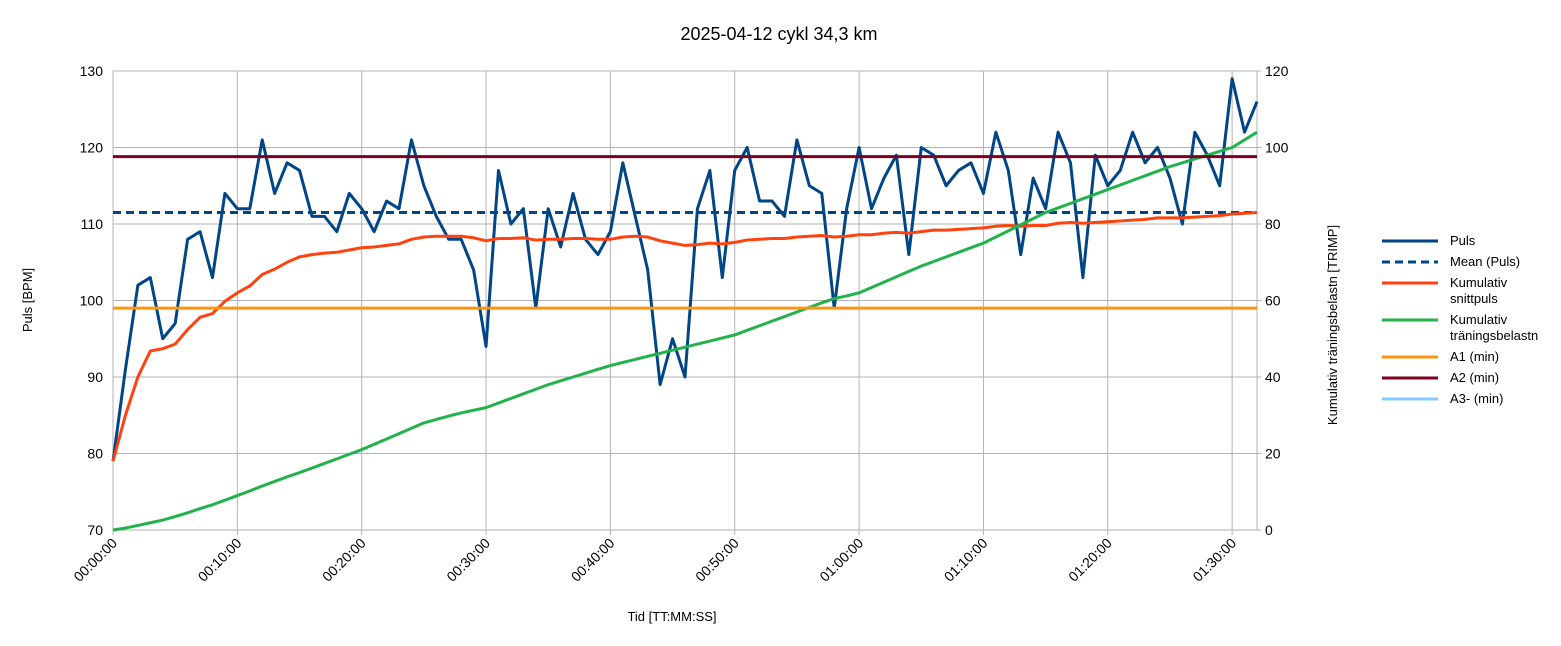 The width and height of the screenshot is (1561, 646). I want to click on legend-item: Puls, so click(1469, 241).